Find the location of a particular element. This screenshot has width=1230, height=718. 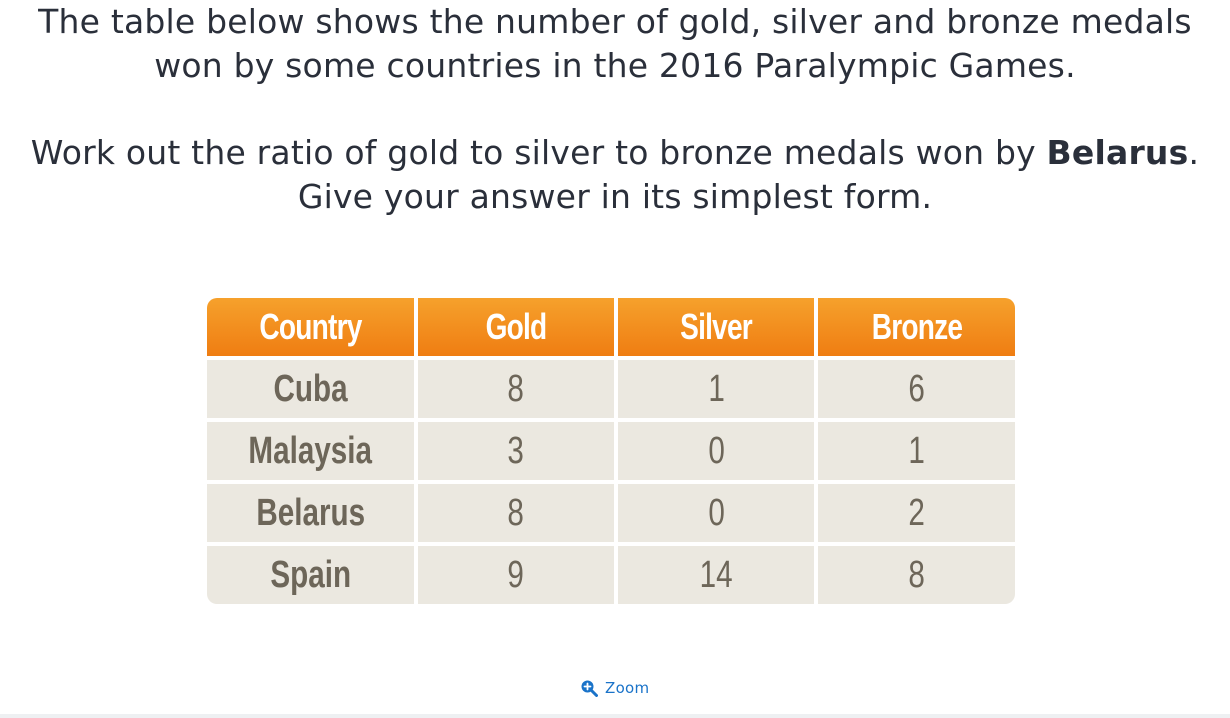

table-row: Spain 9 14 8 is located at coordinates (611, 575).